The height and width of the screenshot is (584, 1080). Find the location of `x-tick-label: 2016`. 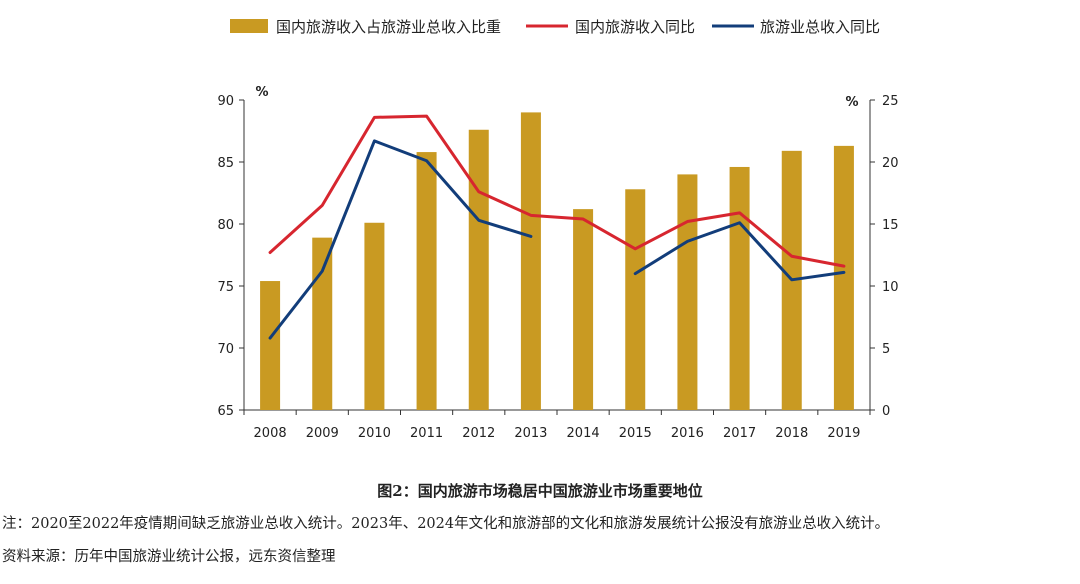

x-tick-label: 2016 is located at coordinates (687, 433).